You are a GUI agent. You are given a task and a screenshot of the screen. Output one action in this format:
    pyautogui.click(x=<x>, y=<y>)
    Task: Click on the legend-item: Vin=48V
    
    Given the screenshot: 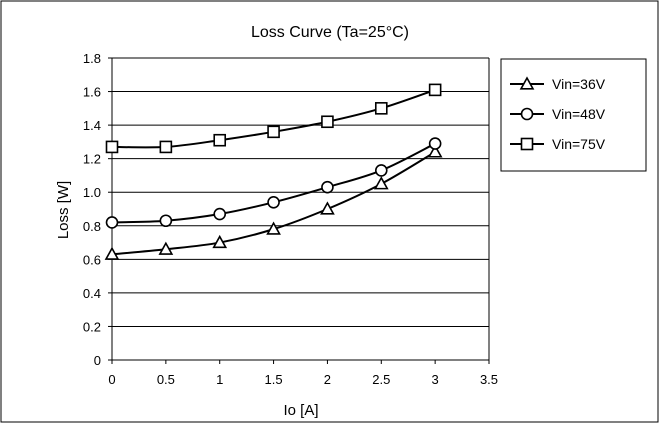 What is the action you would take?
    pyautogui.click(x=558, y=114)
    